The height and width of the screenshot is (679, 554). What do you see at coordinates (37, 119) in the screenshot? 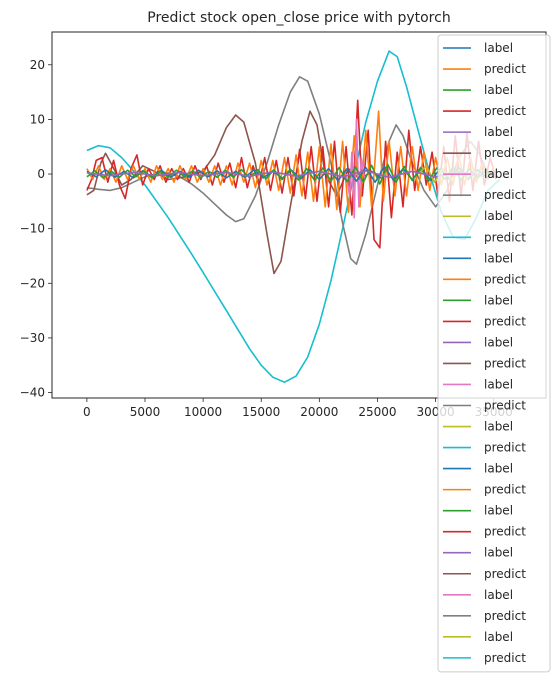
I see `y-tick-label-5: 10` at bounding box center [37, 119].